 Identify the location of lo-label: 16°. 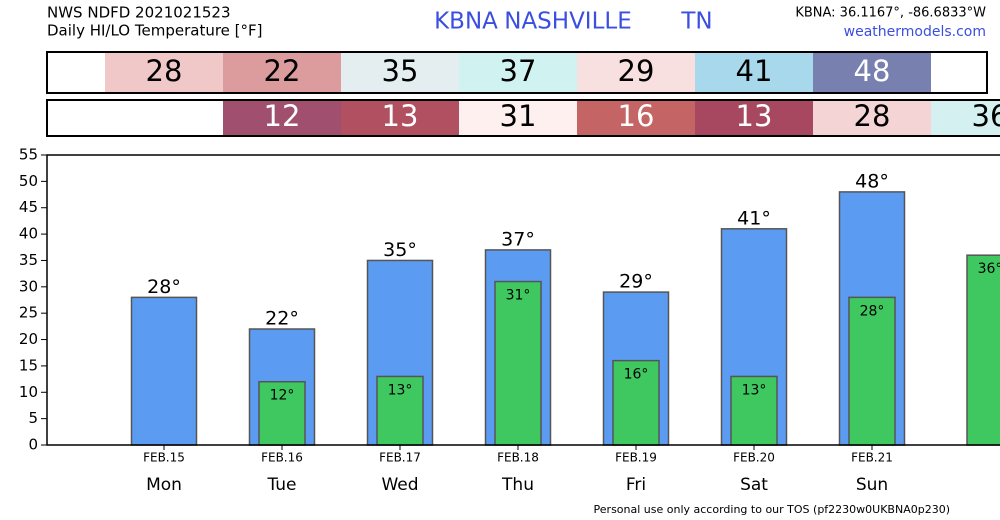
(636, 375).